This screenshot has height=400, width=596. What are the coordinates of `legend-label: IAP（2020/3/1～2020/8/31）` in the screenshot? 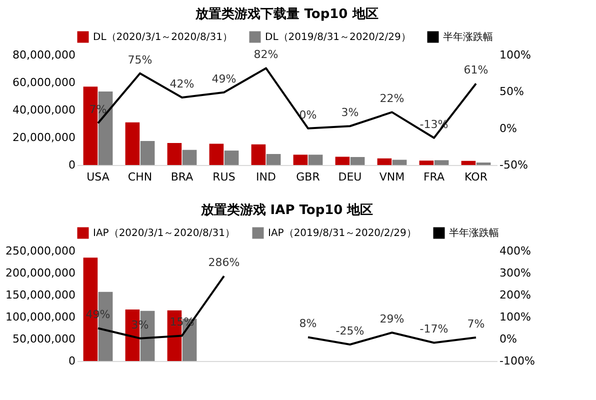 It's located at (164, 233).